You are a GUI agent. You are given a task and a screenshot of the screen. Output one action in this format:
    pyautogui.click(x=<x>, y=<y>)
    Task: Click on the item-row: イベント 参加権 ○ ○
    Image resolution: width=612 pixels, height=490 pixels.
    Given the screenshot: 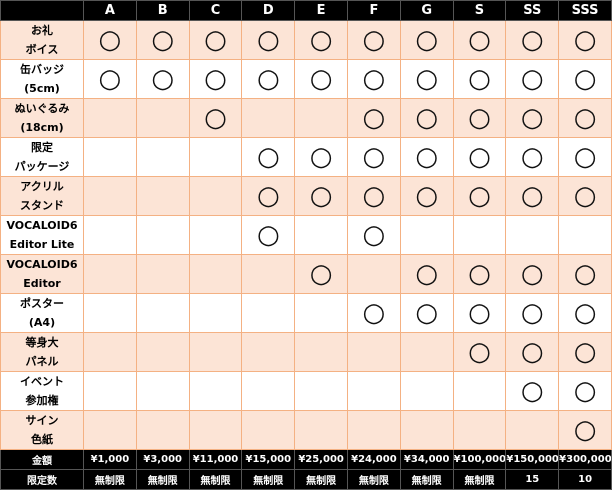 What is the action you would take?
    pyautogui.click(x=306, y=391)
    